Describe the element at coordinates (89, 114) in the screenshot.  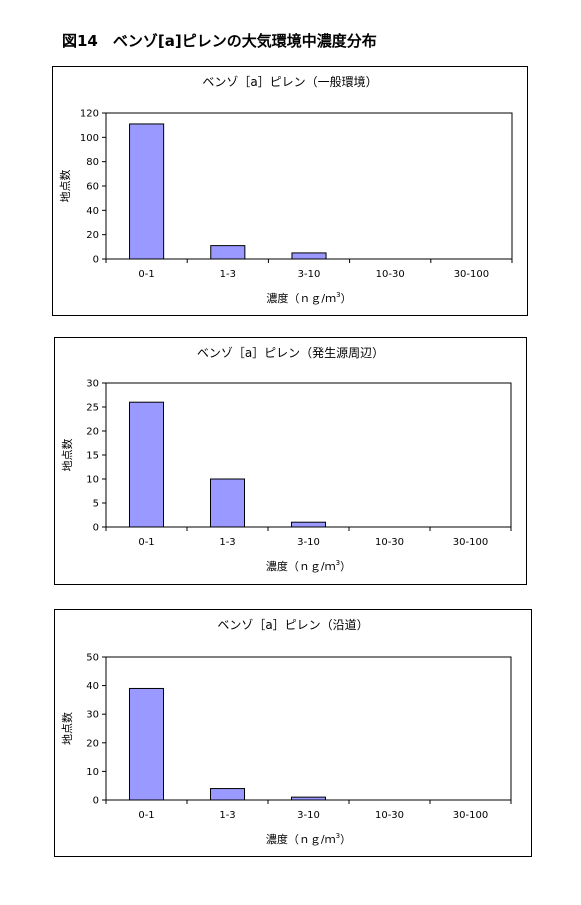
I see `y-tick-label: 120` at that location.